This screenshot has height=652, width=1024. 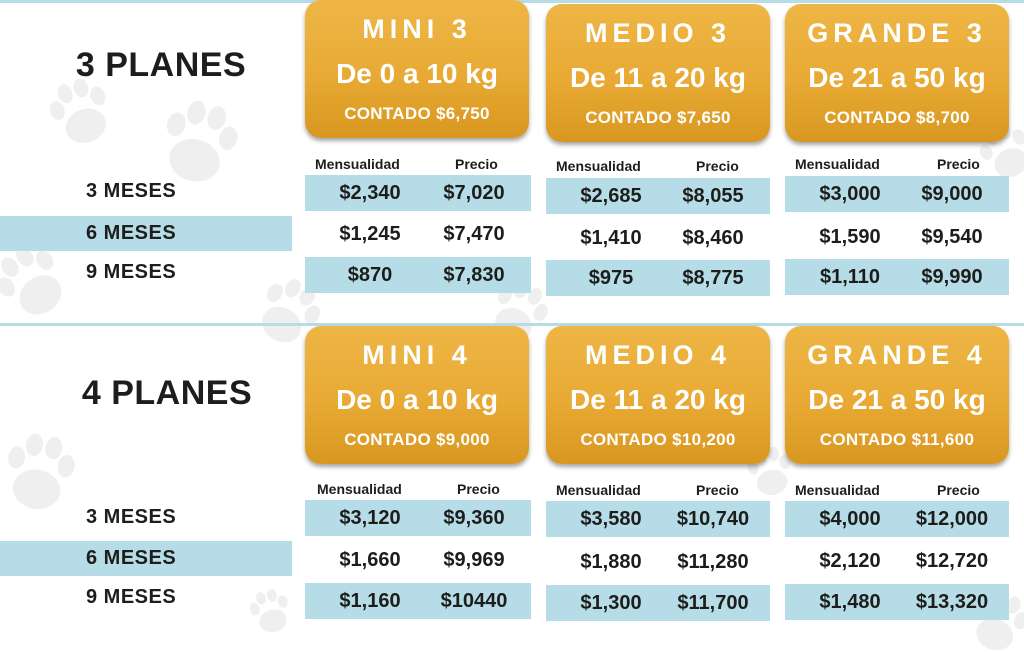 I want to click on plan-name: MEDIO 3, so click(x=658, y=33).